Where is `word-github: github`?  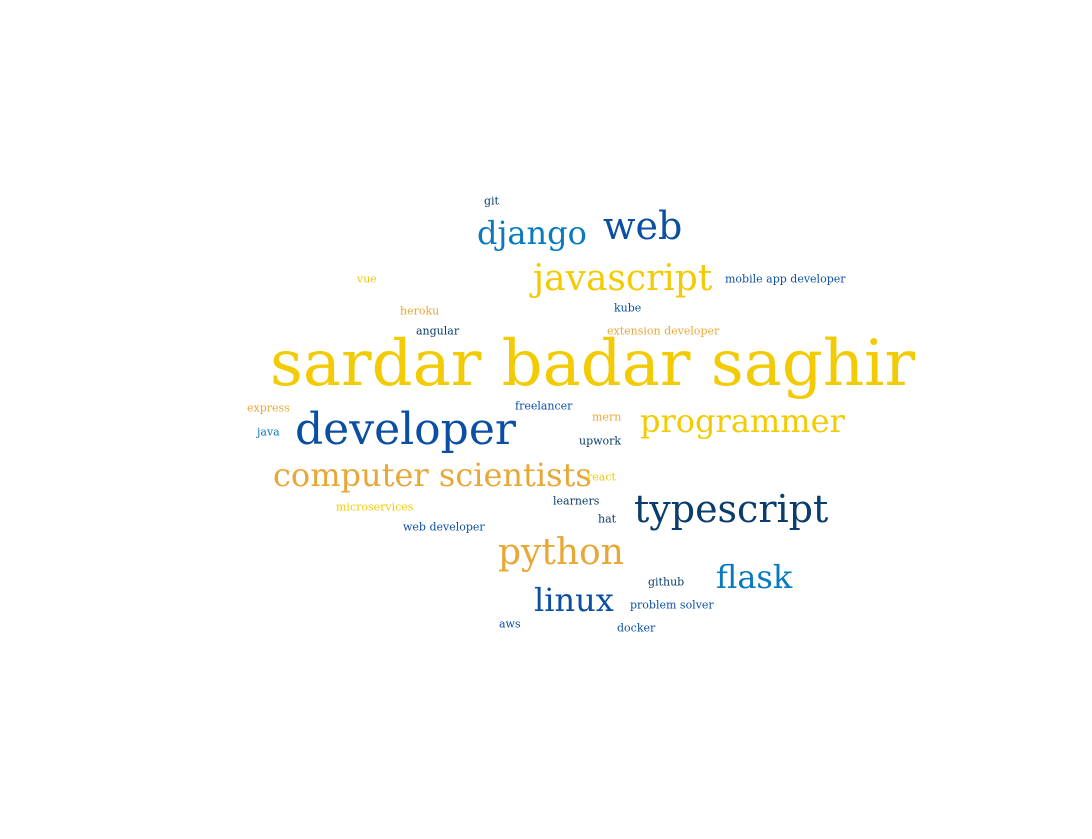
word-github: github is located at coordinates (666, 582).